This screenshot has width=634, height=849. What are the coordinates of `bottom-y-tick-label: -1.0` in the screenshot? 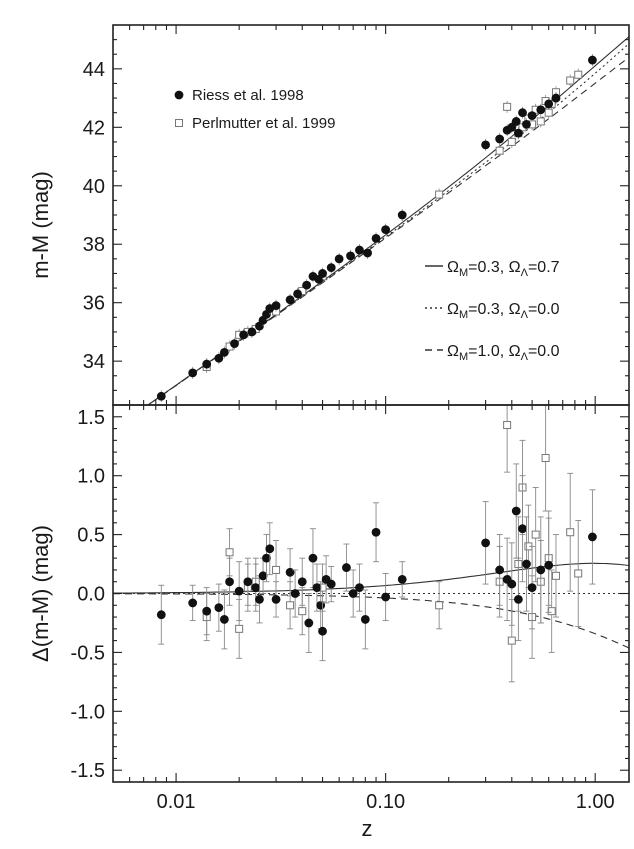 It's located at (88, 712).